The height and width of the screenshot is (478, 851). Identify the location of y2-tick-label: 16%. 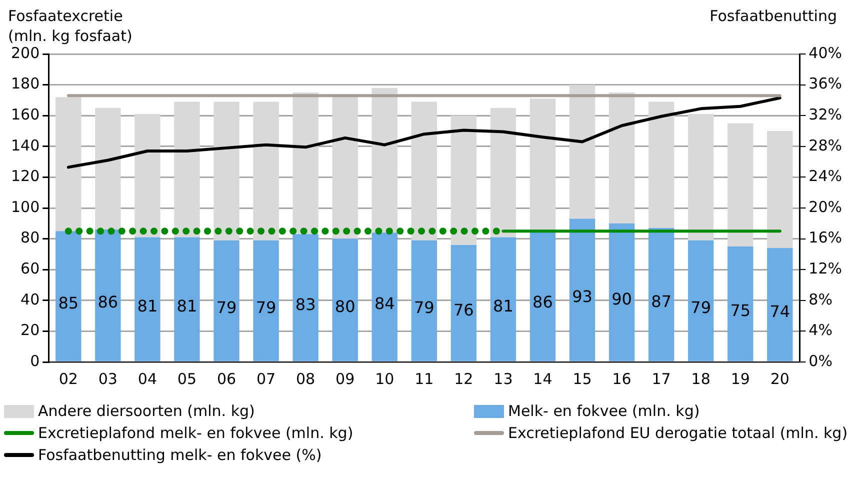
(825, 237).